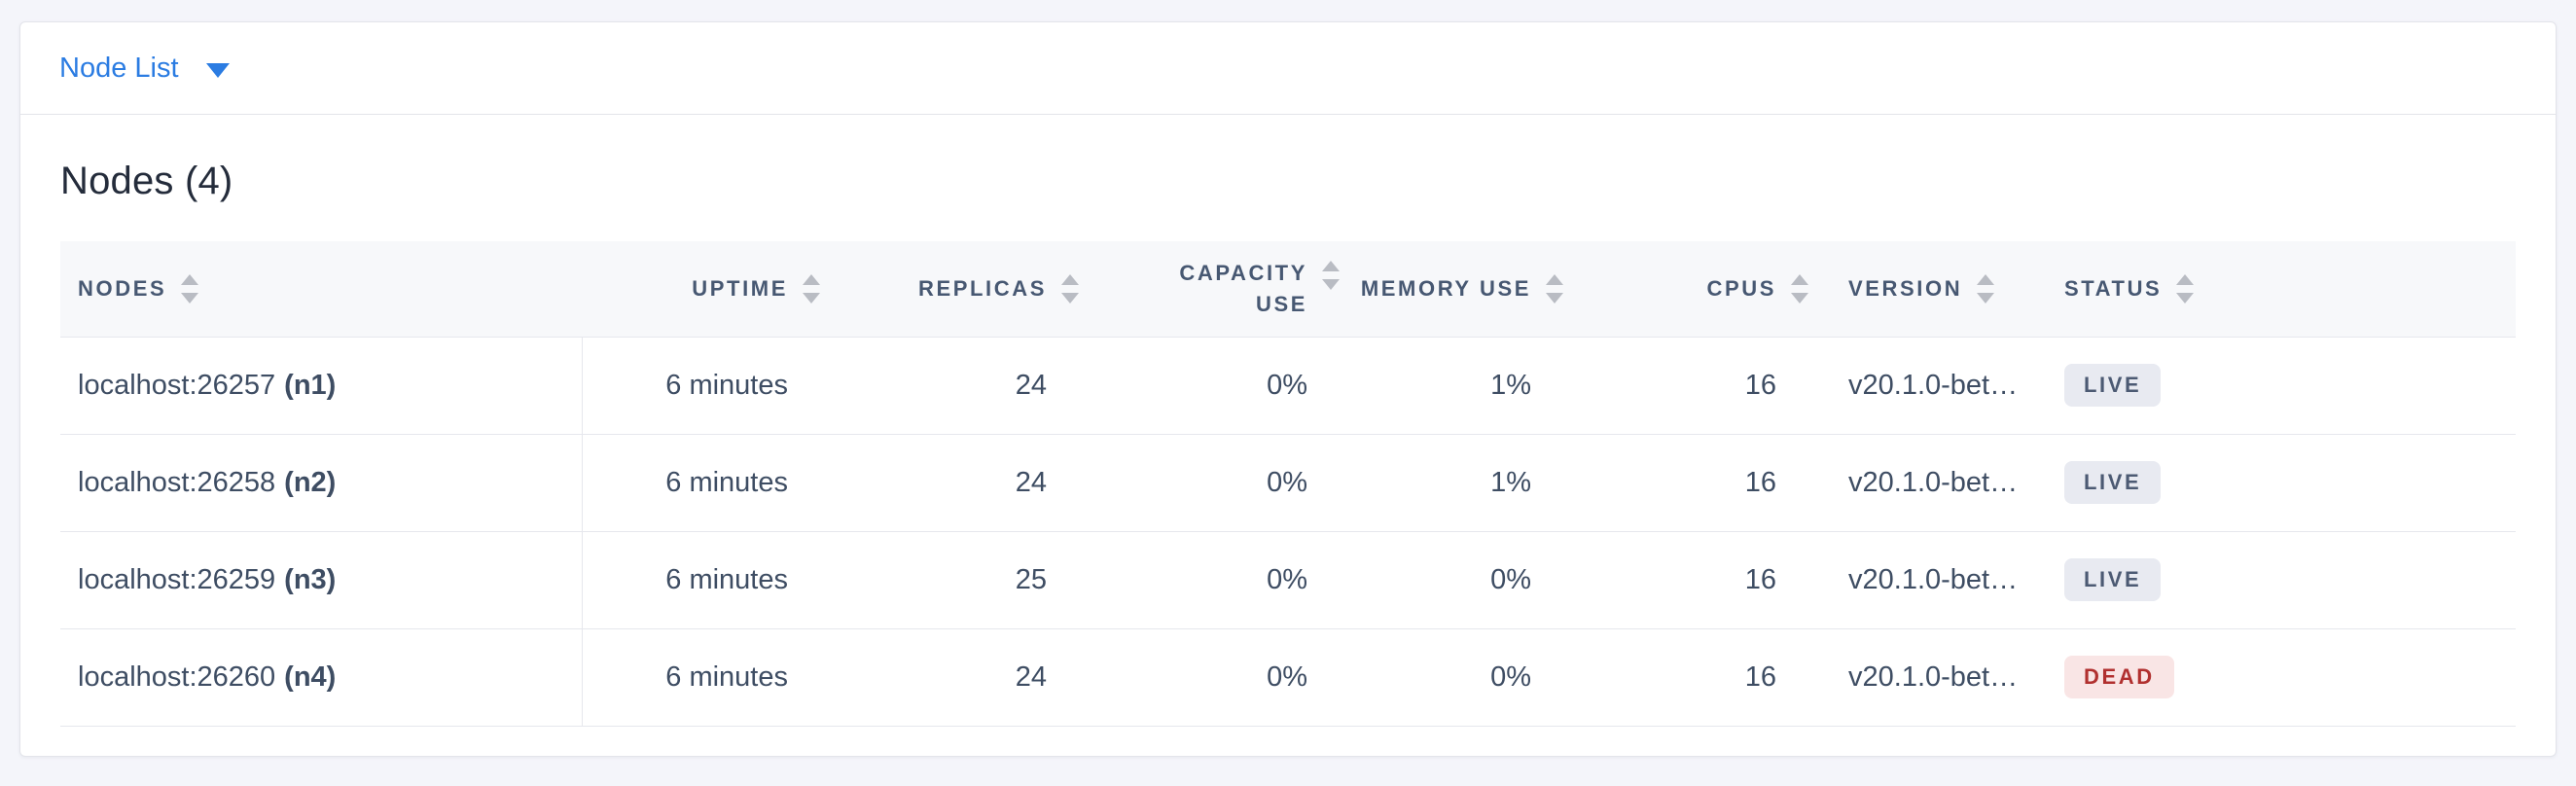 This screenshot has height=786, width=2576. I want to click on node-cell: localhost:26257 (n1), so click(321, 386).